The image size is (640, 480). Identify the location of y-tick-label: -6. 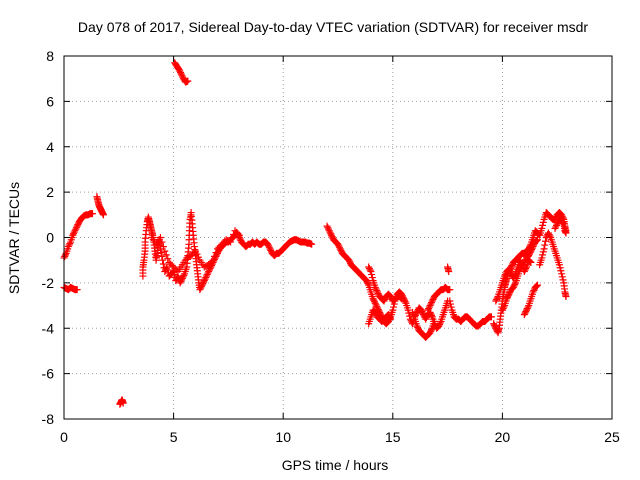
(48, 374).